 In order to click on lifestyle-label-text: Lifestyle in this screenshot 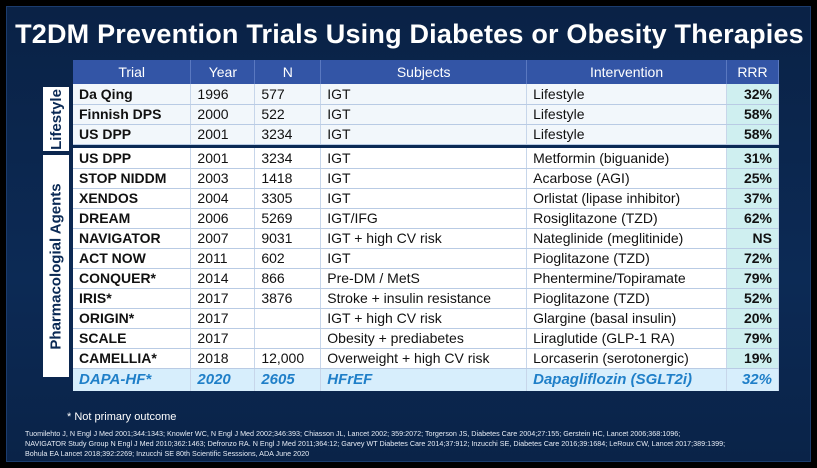, I will do `click(56, 119)`.